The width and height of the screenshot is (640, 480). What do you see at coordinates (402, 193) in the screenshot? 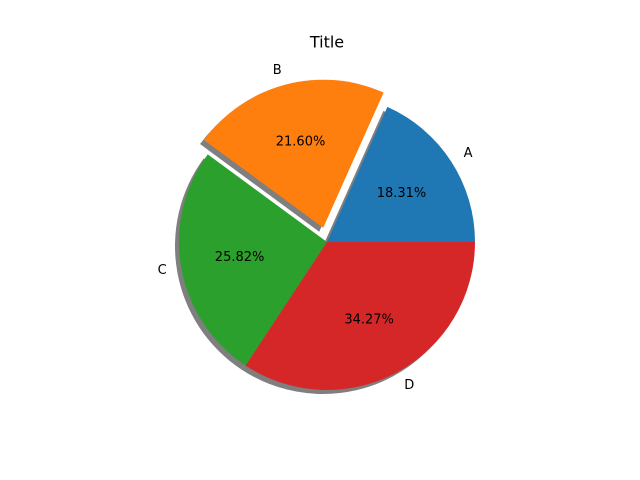
I see `percent-label: 18.31%` at bounding box center [402, 193].